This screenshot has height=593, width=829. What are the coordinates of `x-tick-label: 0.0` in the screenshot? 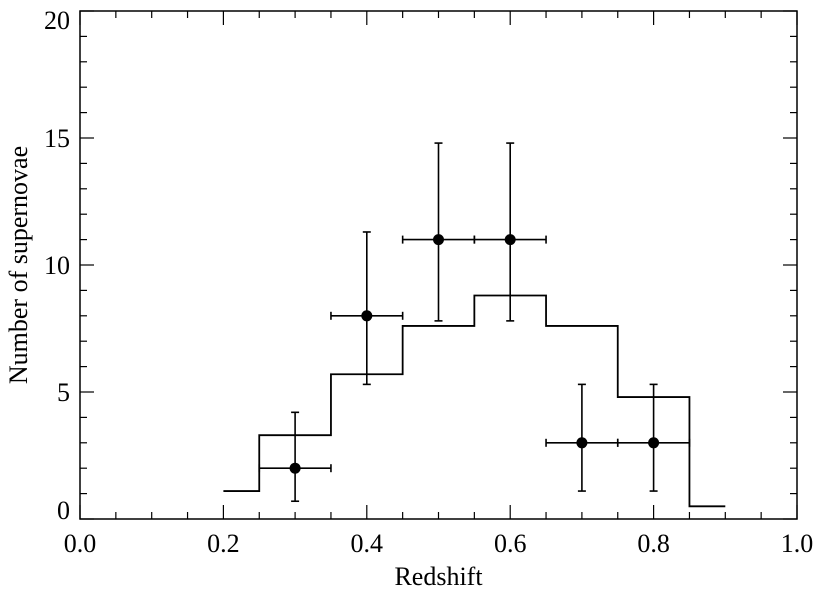 It's located at (80, 543).